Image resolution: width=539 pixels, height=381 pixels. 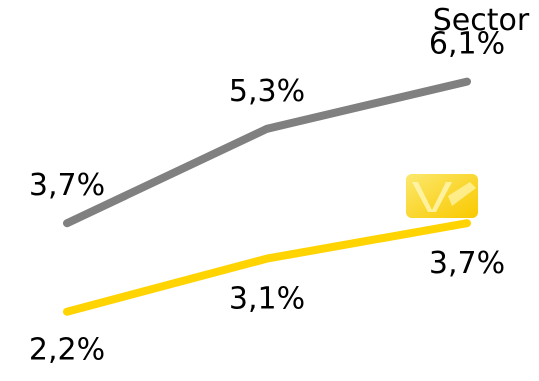 What do you see at coordinates (267, 91) in the screenshot?
I see `data-label-s1-2: 5,3%` at bounding box center [267, 91].